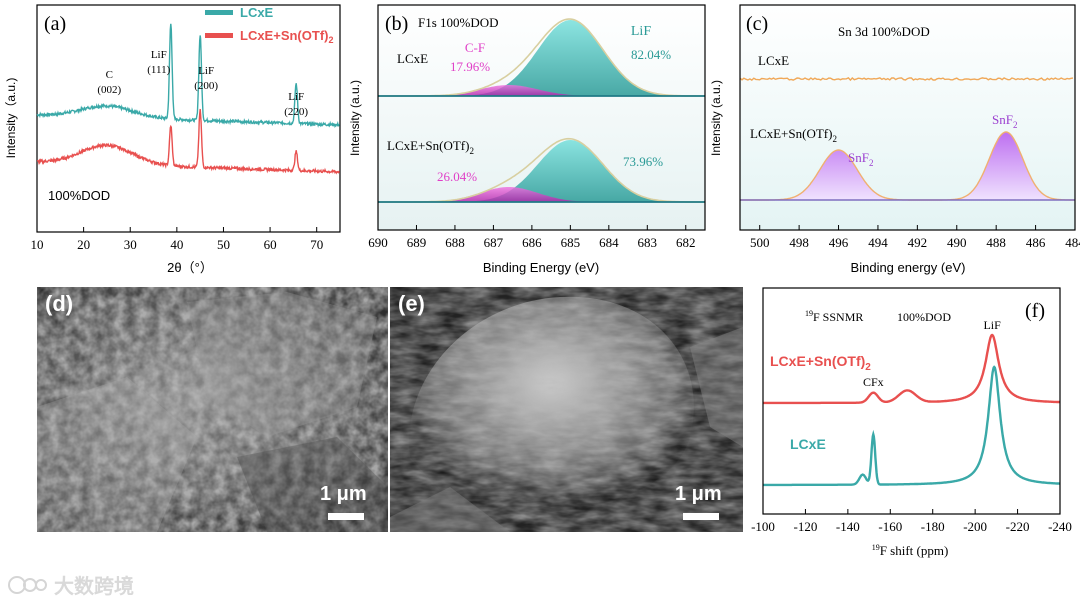 This screenshot has height=602, width=1080. Describe the element at coordinates (911, 426) in the screenshot. I see `chart-f-series-teal` at that location.